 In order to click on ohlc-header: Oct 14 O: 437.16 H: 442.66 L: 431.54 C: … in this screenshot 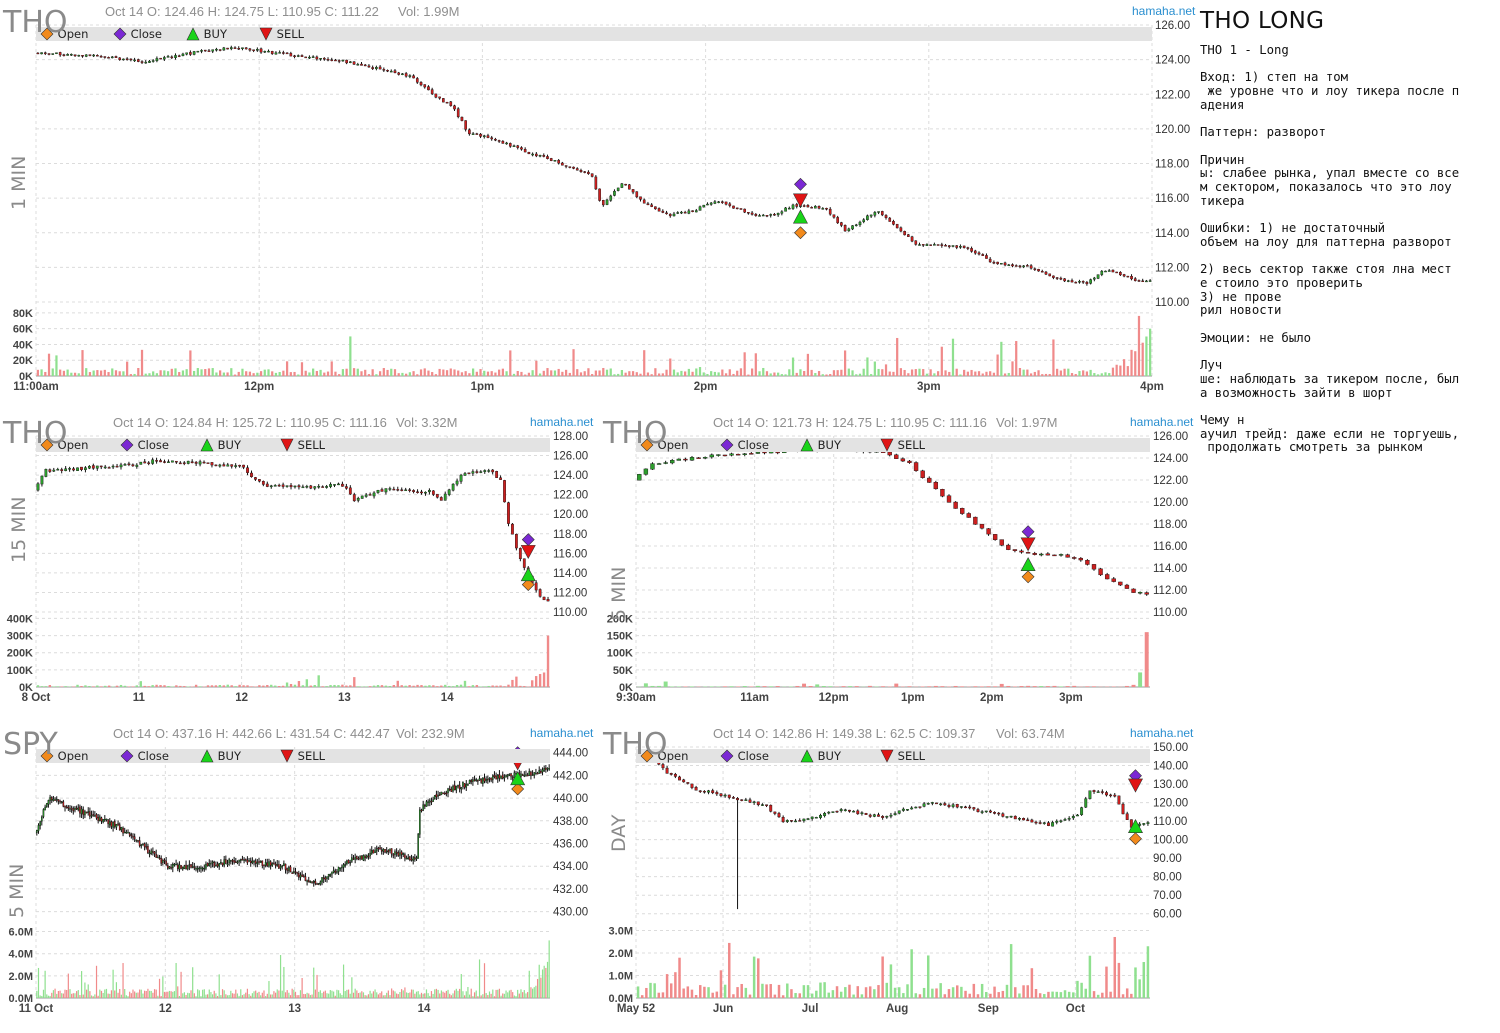, I will do `click(251, 733)`.